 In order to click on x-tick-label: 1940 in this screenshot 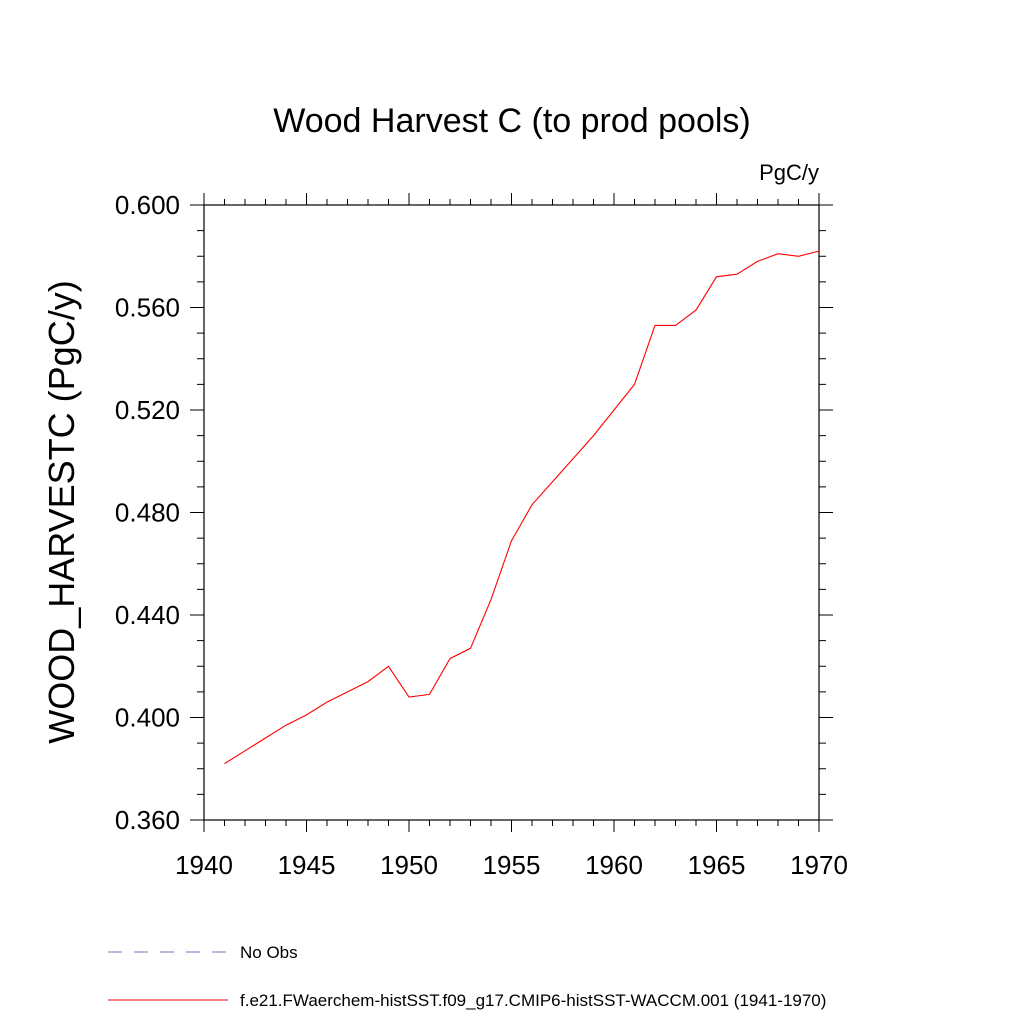, I will do `click(204, 865)`.